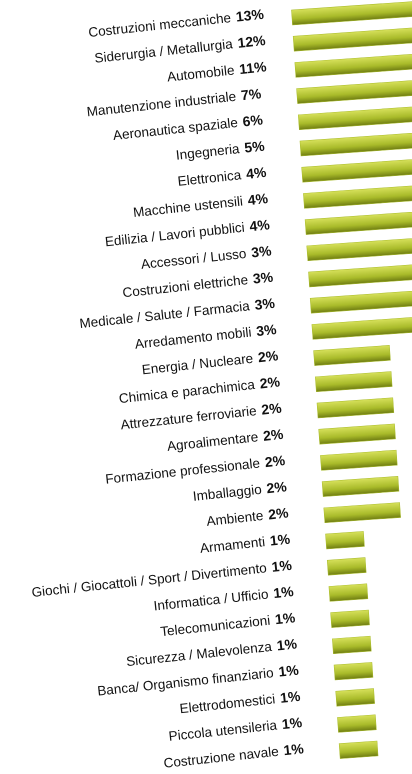 The image size is (412, 774). Describe the element at coordinates (209, 178) in the screenshot. I see `category-label: Elettronica` at that location.